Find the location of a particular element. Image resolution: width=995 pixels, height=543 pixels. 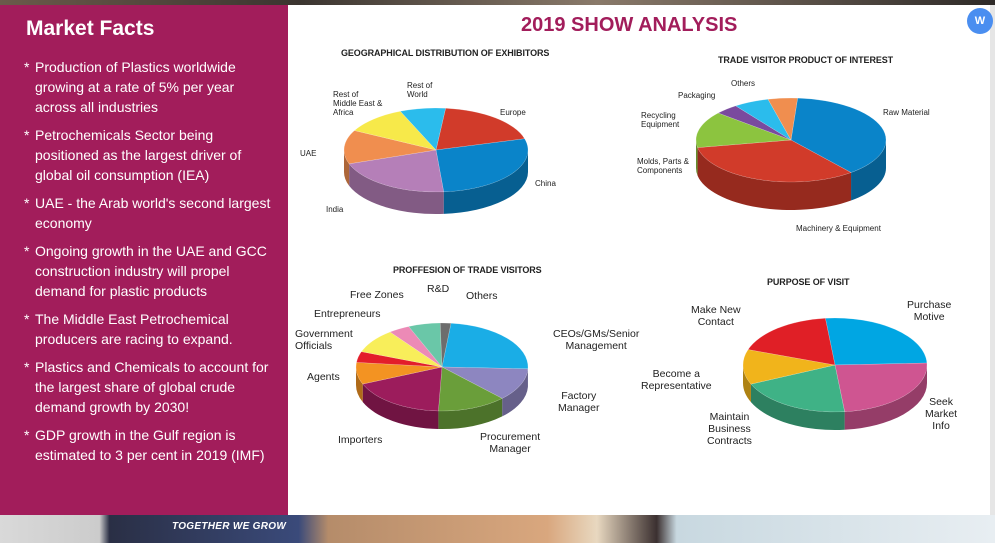

label-become-representative: Become a Representative is located at coordinates (676, 380).